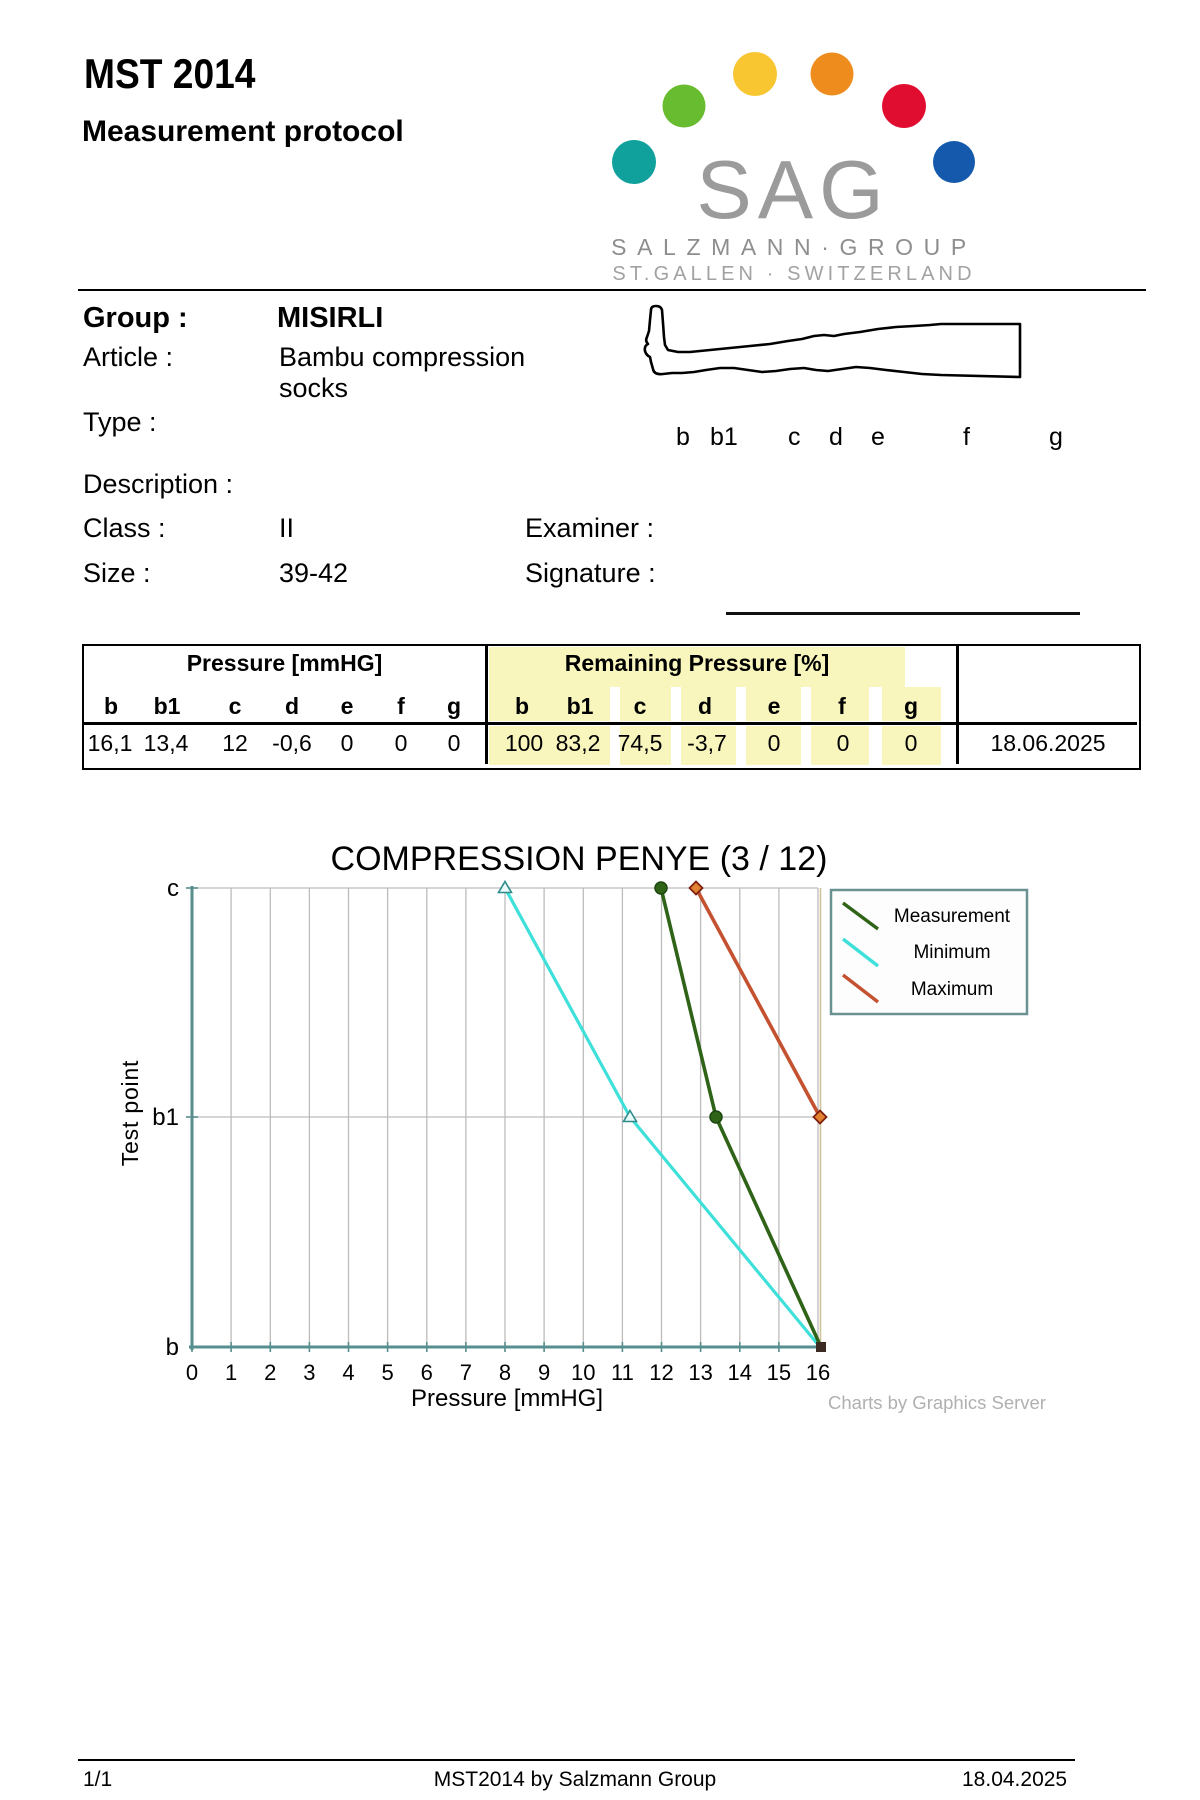  I want to click on svg-text: 14, so click(740, 1372).